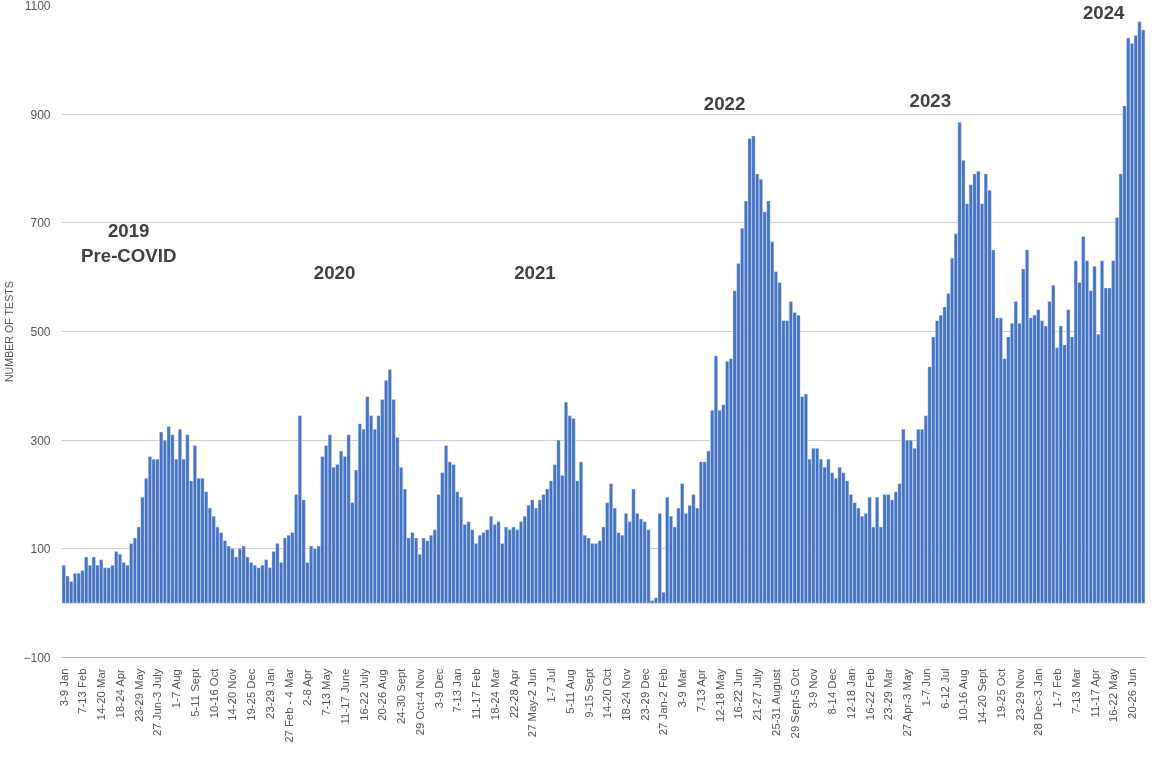 The width and height of the screenshot is (1170, 765). I want to click on y-tick-label: 1100, so click(37, 6).